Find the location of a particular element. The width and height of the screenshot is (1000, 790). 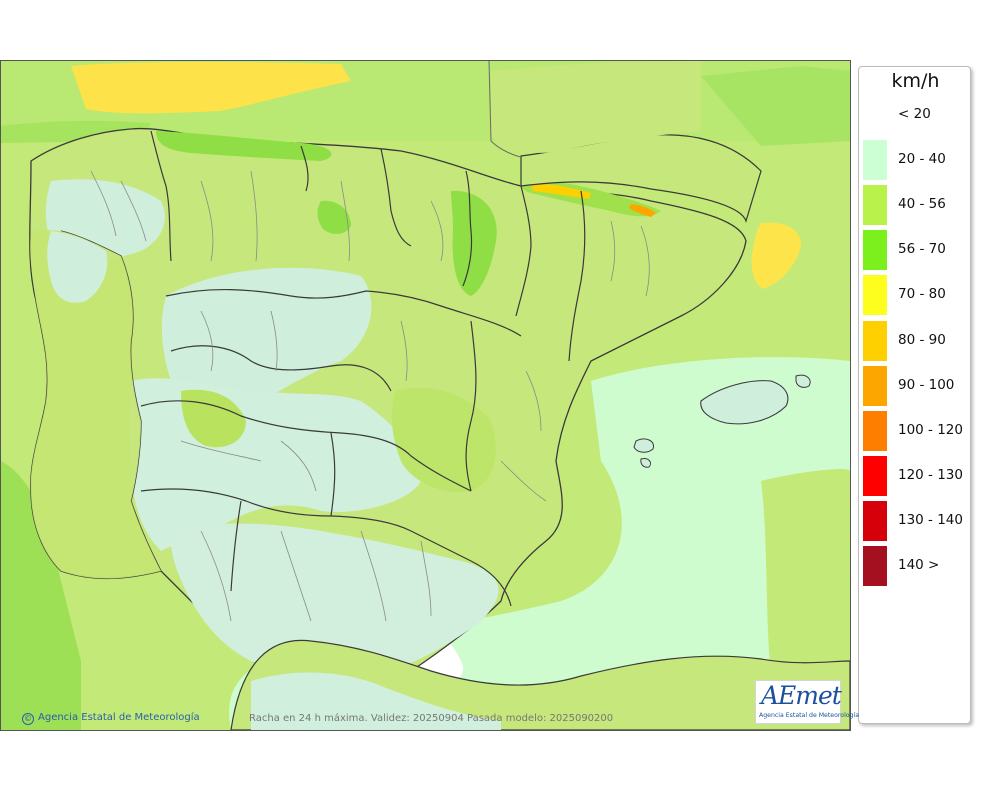

aemet-logo-subtitle: Agencia Estatal de Meteorología is located at coordinates (809, 715).